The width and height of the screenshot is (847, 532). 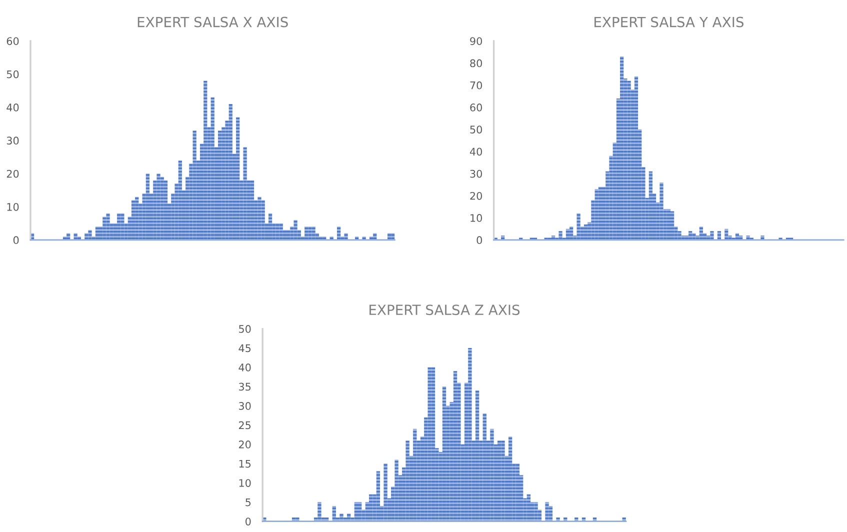 I want to click on y-tick-label: 5, so click(x=248, y=502).